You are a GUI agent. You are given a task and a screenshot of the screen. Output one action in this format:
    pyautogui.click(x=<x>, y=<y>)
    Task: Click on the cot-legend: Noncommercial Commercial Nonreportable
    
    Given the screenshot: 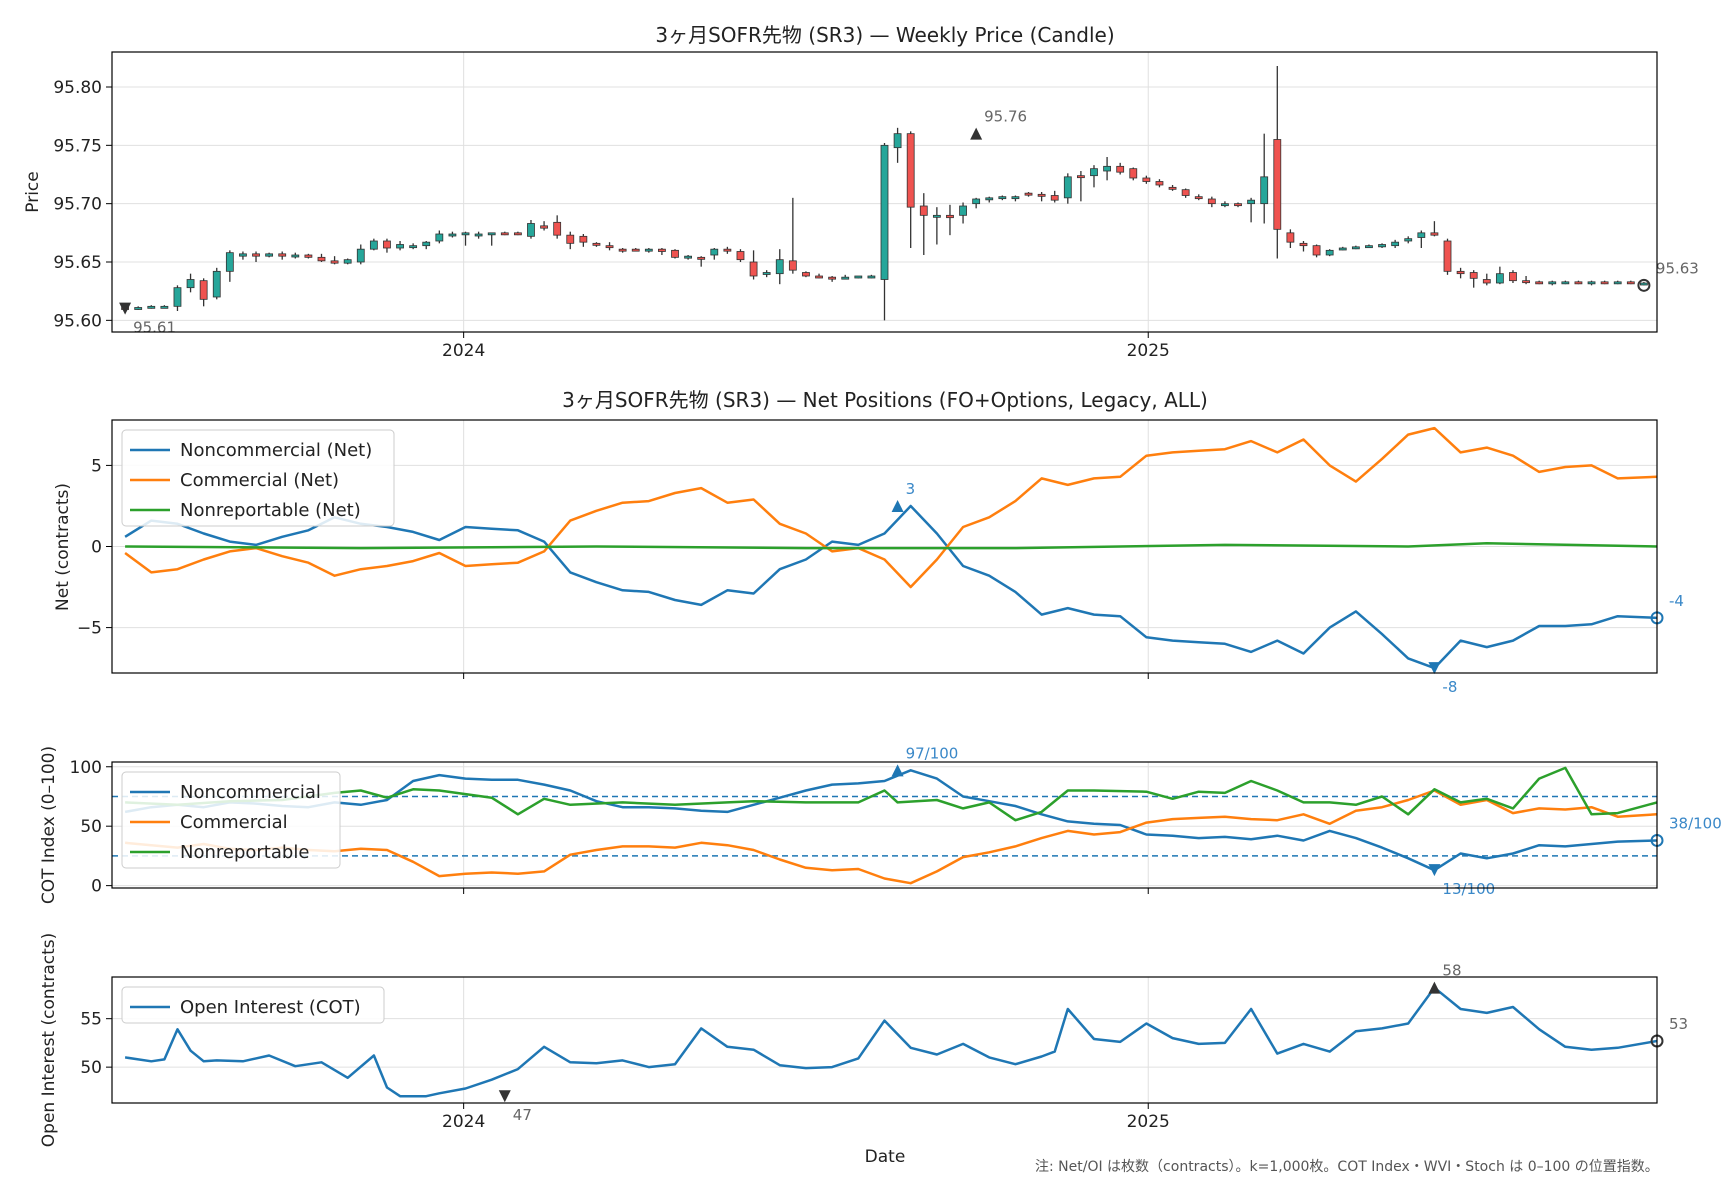 What is the action you would take?
    pyautogui.click(x=231, y=820)
    